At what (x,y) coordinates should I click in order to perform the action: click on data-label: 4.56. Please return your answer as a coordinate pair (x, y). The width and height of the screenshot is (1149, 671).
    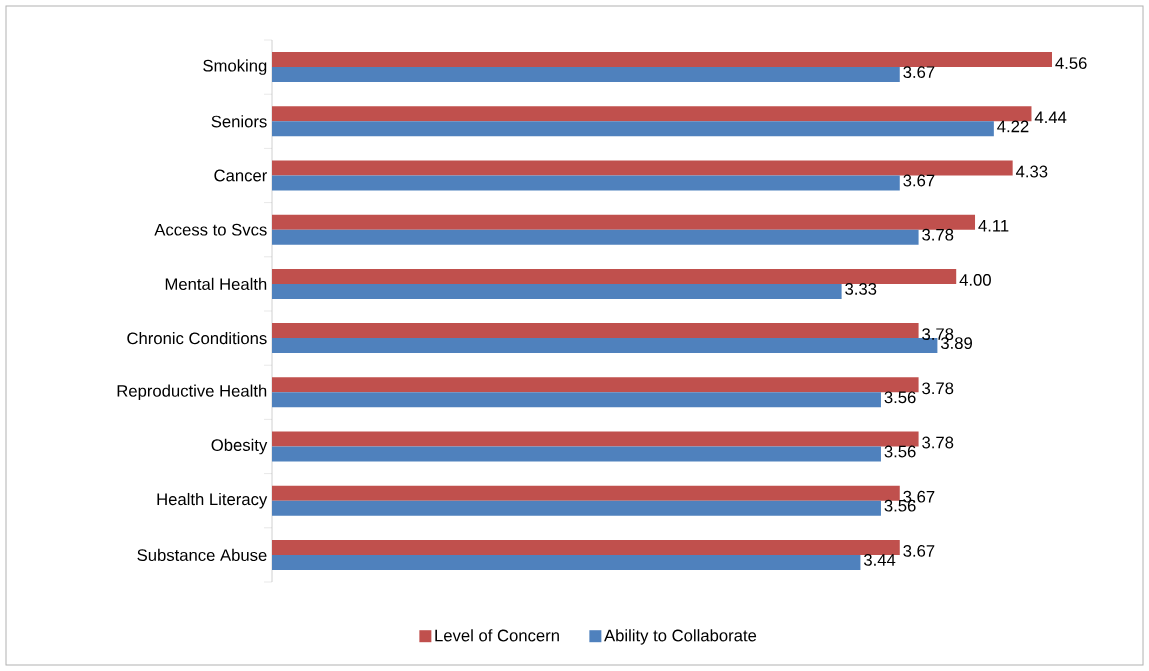
    Looking at the image, I should click on (1071, 63).